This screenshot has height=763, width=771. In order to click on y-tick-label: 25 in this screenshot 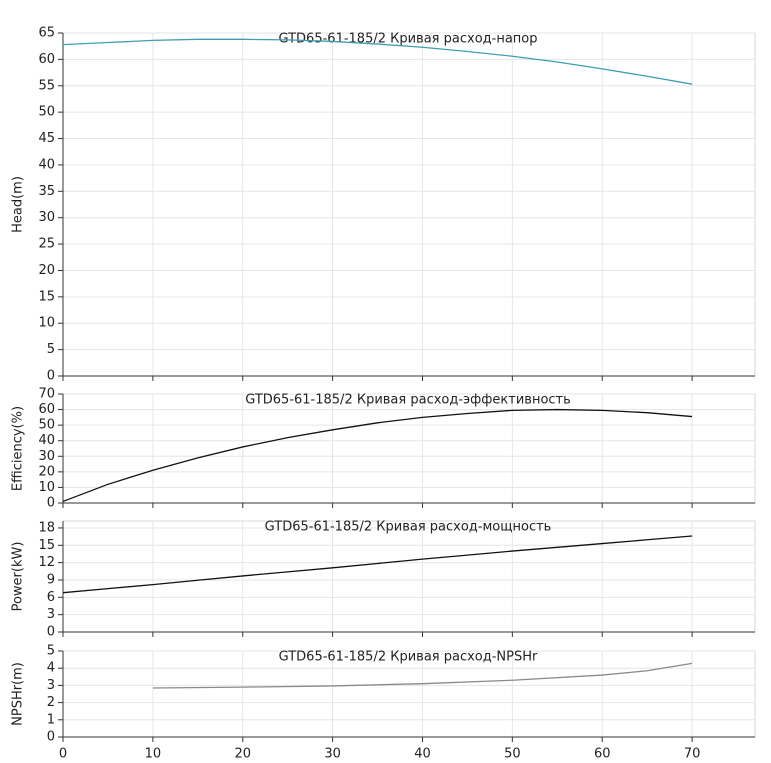, I will do `click(46, 244)`.